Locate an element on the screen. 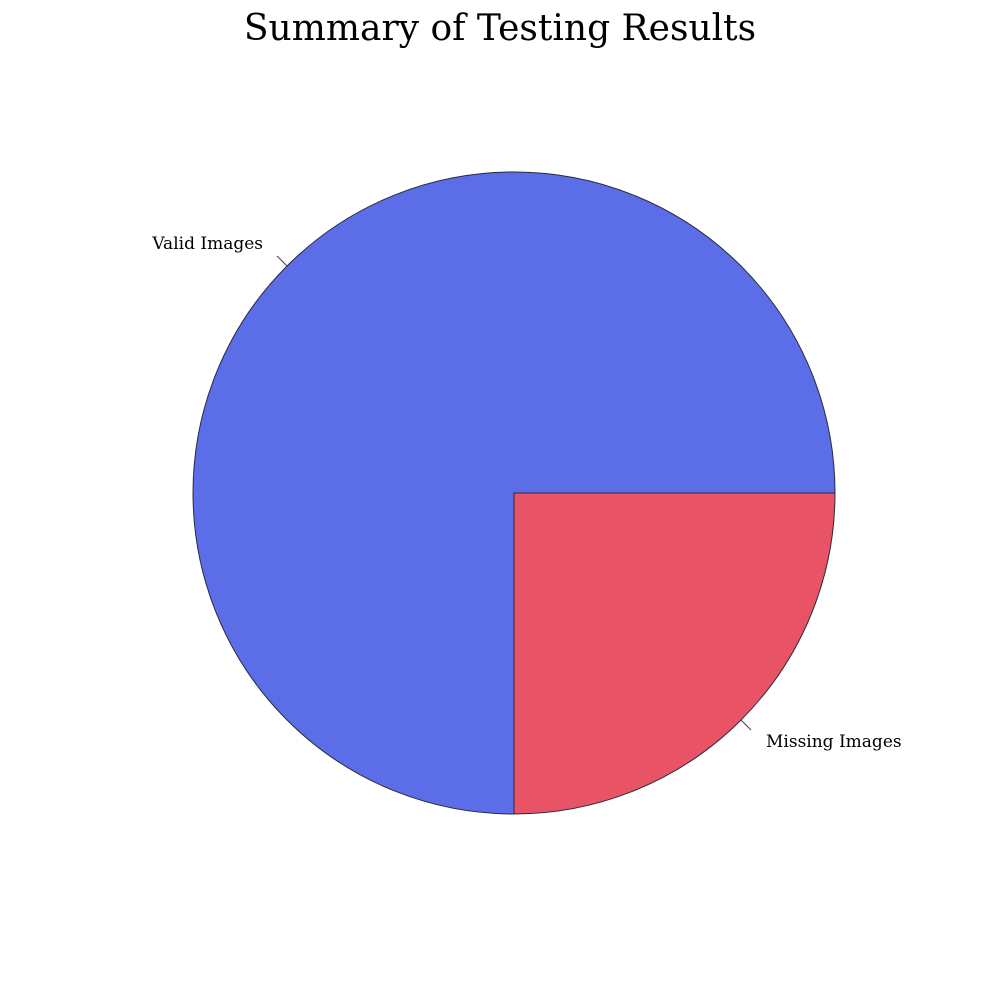 This screenshot has height=1000, width=1000. chart-title: Summary of Testing Results is located at coordinates (500, 28).